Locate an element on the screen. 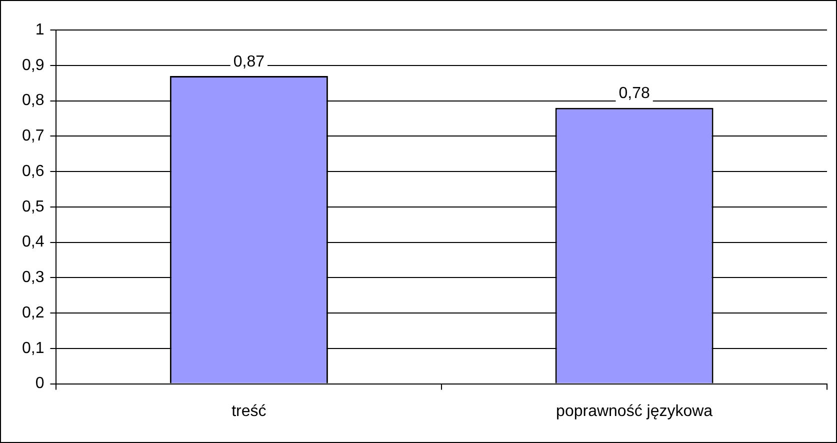 The height and width of the screenshot is (443, 837). y-tick-label: 0,7 is located at coordinates (33, 136).